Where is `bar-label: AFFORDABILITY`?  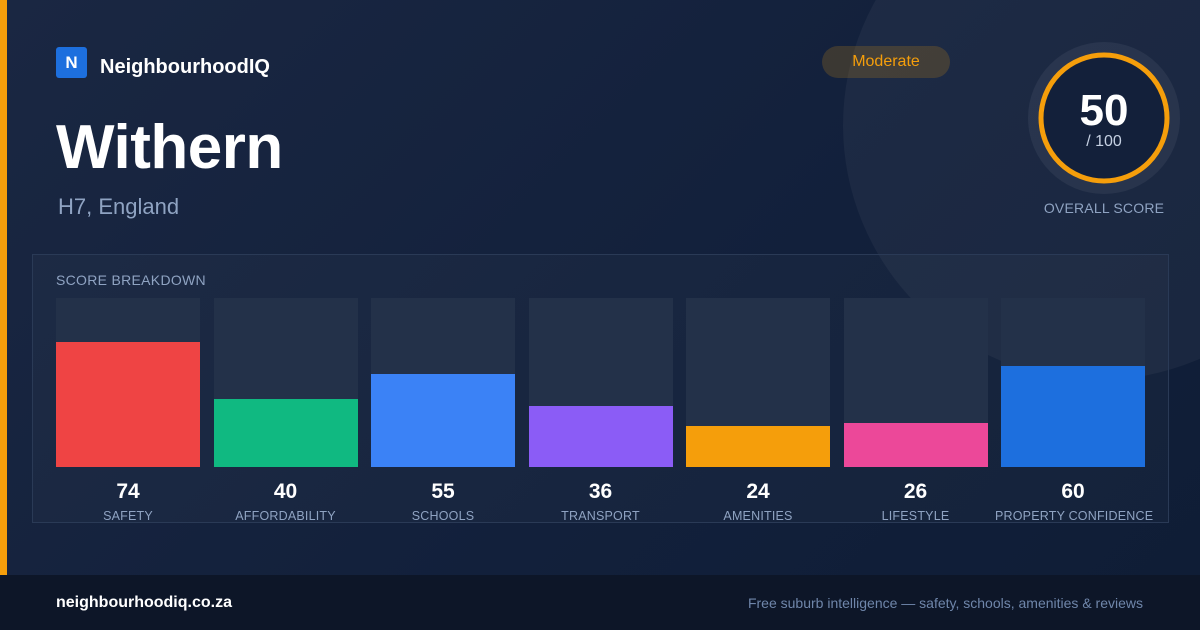 bar-label: AFFORDABILITY is located at coordinates (285, 516).